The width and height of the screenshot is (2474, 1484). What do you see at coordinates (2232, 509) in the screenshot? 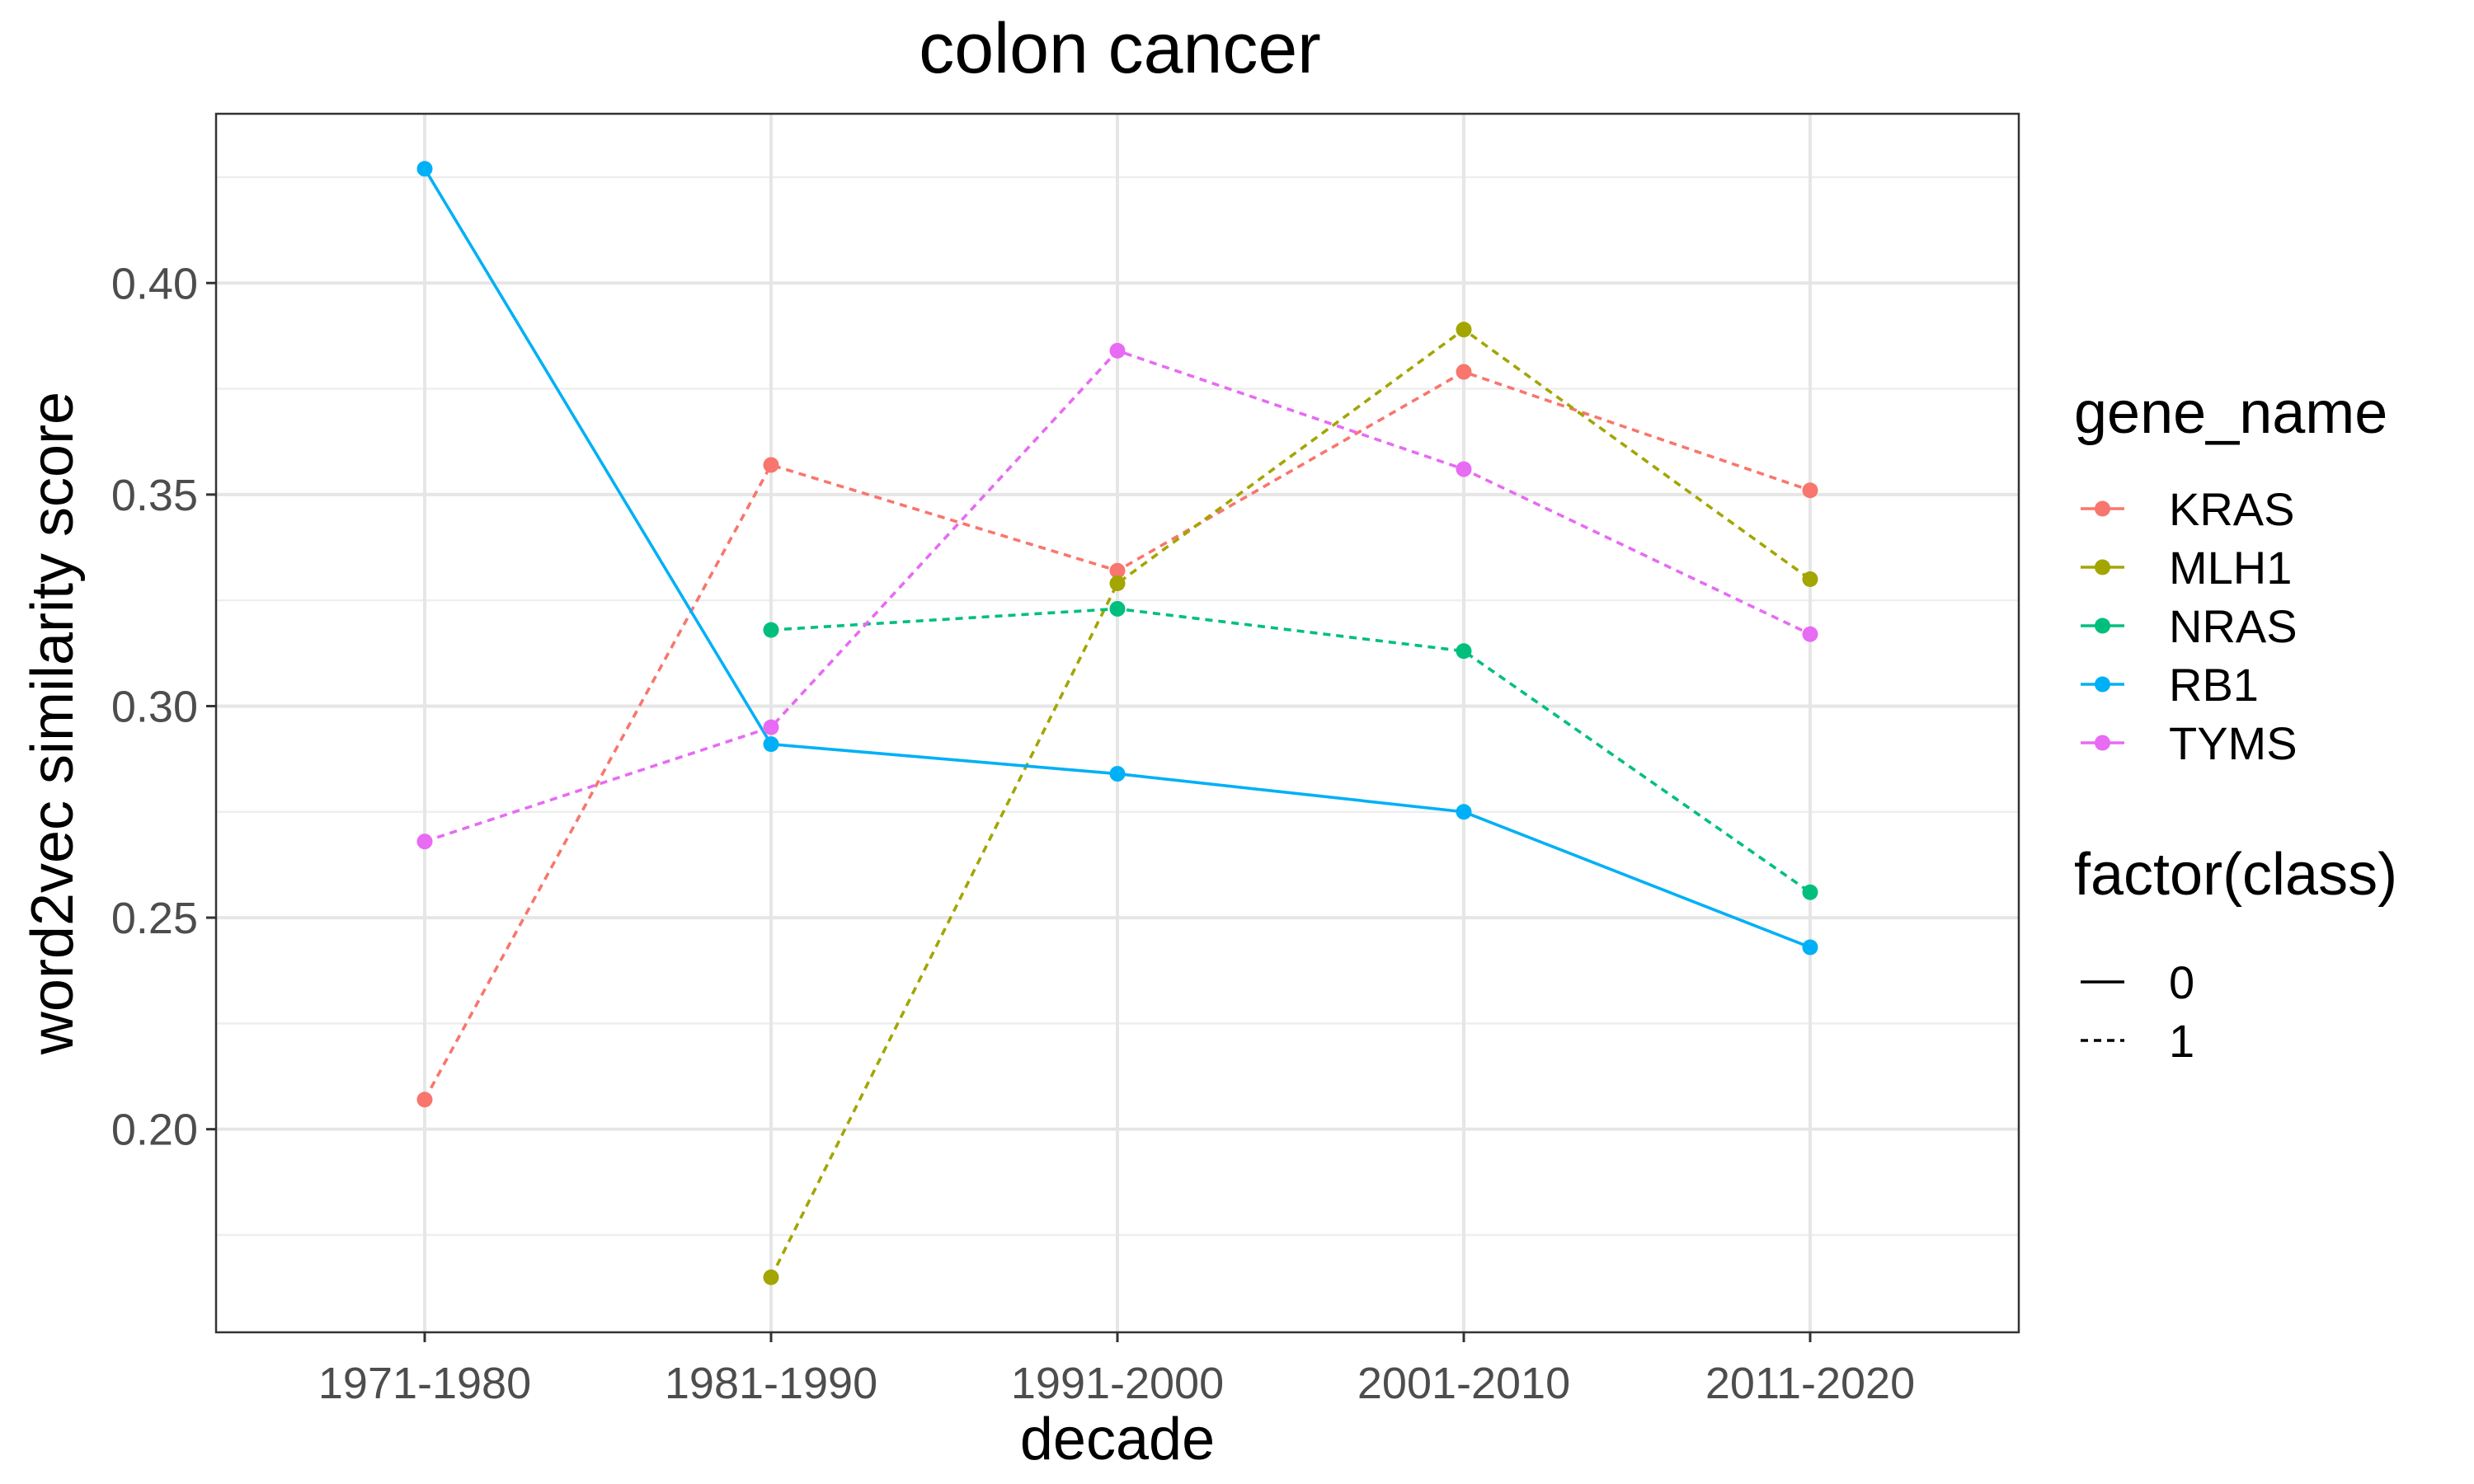
I see `legend-label-kras: KRAS` at bounding box center [2232, 509].